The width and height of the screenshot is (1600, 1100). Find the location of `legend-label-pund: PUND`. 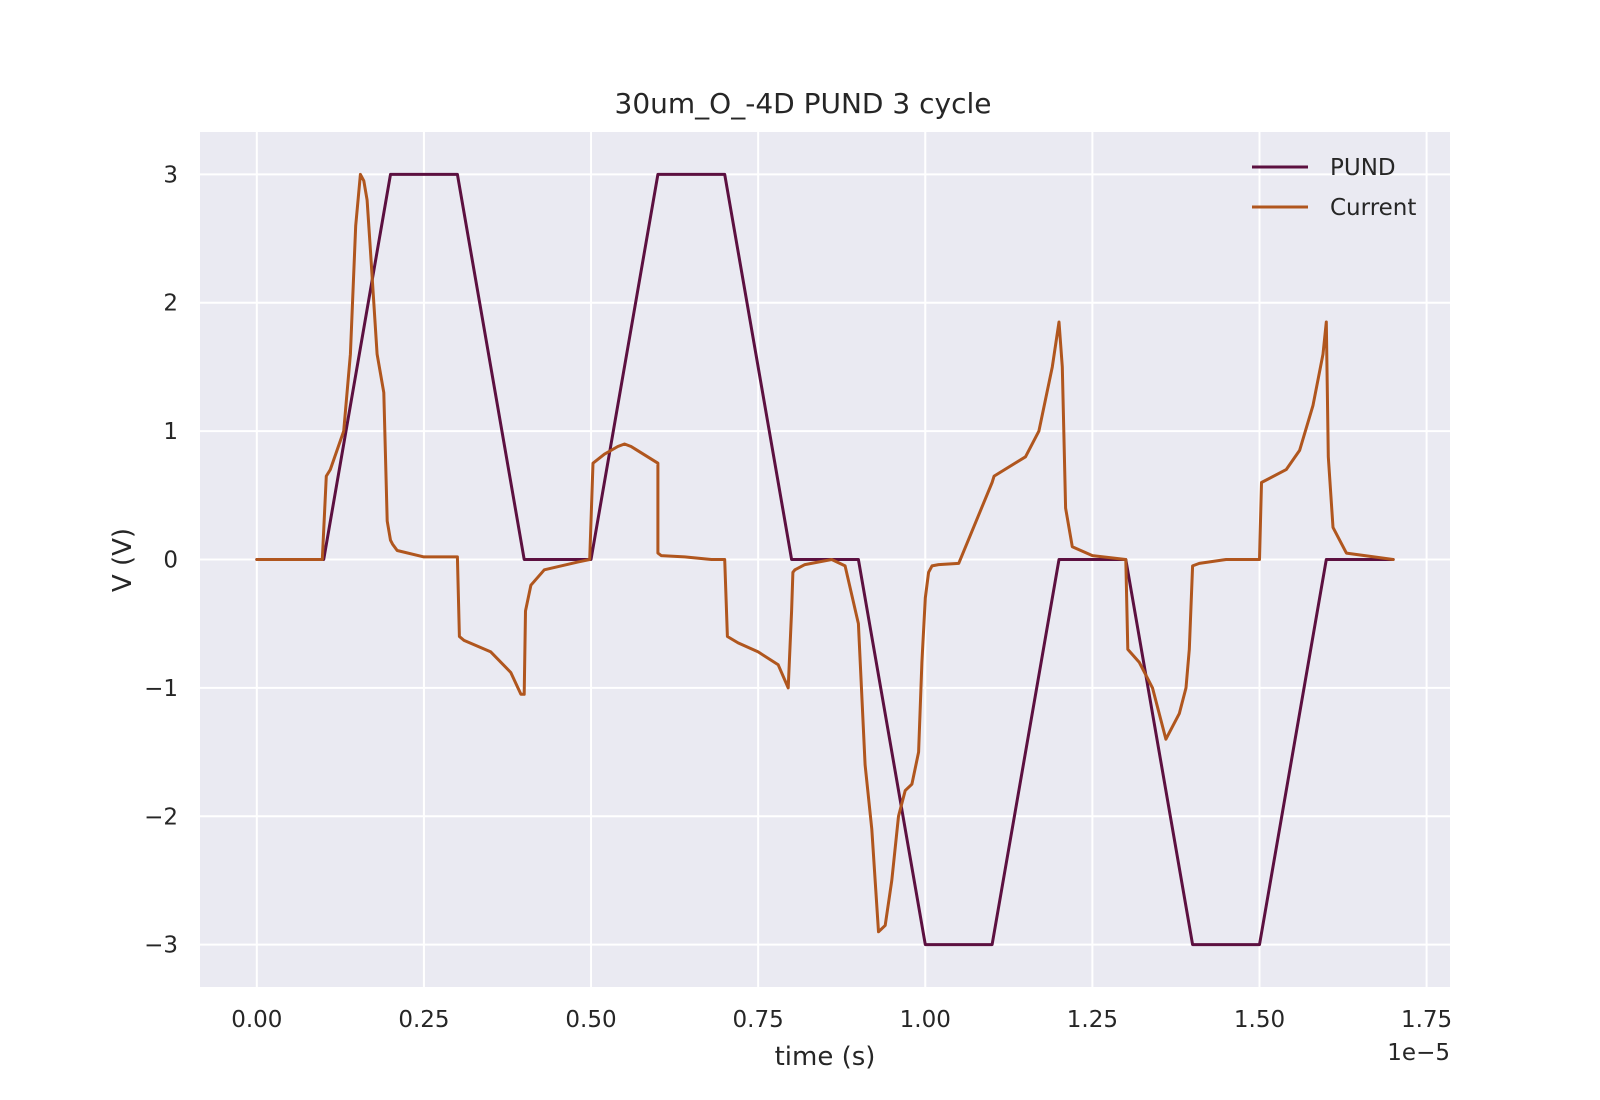

legend-label-pund: PUND is located at coordinates (1363, 168).